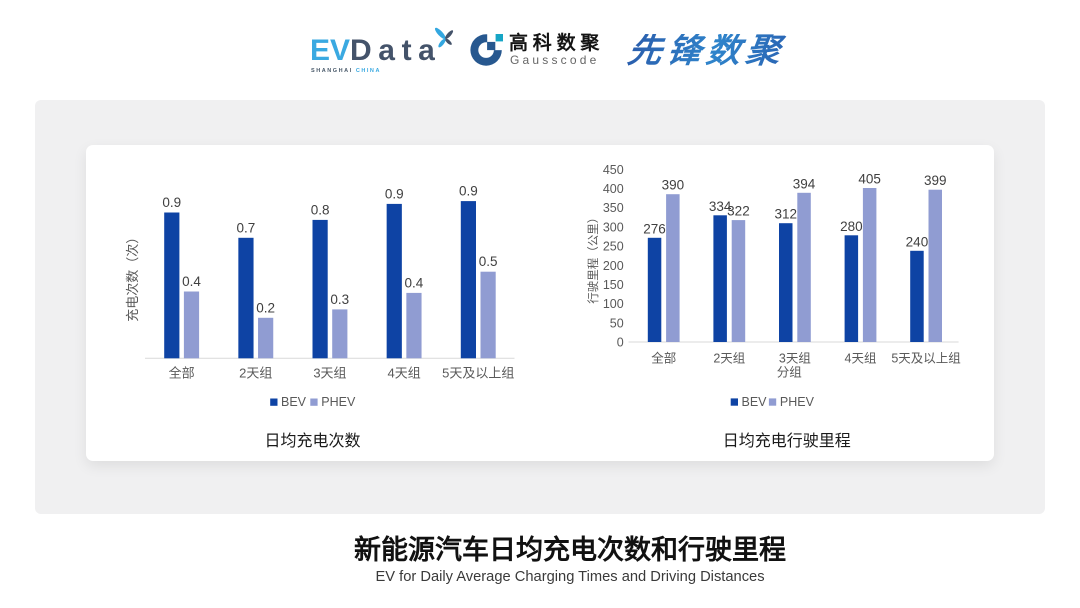 Image resolution: width=1080 pixels, height=608 pixels. Describe the element at coordinates (265, 307) in the screenshot. I see `svg-text: 0.2` at that location.